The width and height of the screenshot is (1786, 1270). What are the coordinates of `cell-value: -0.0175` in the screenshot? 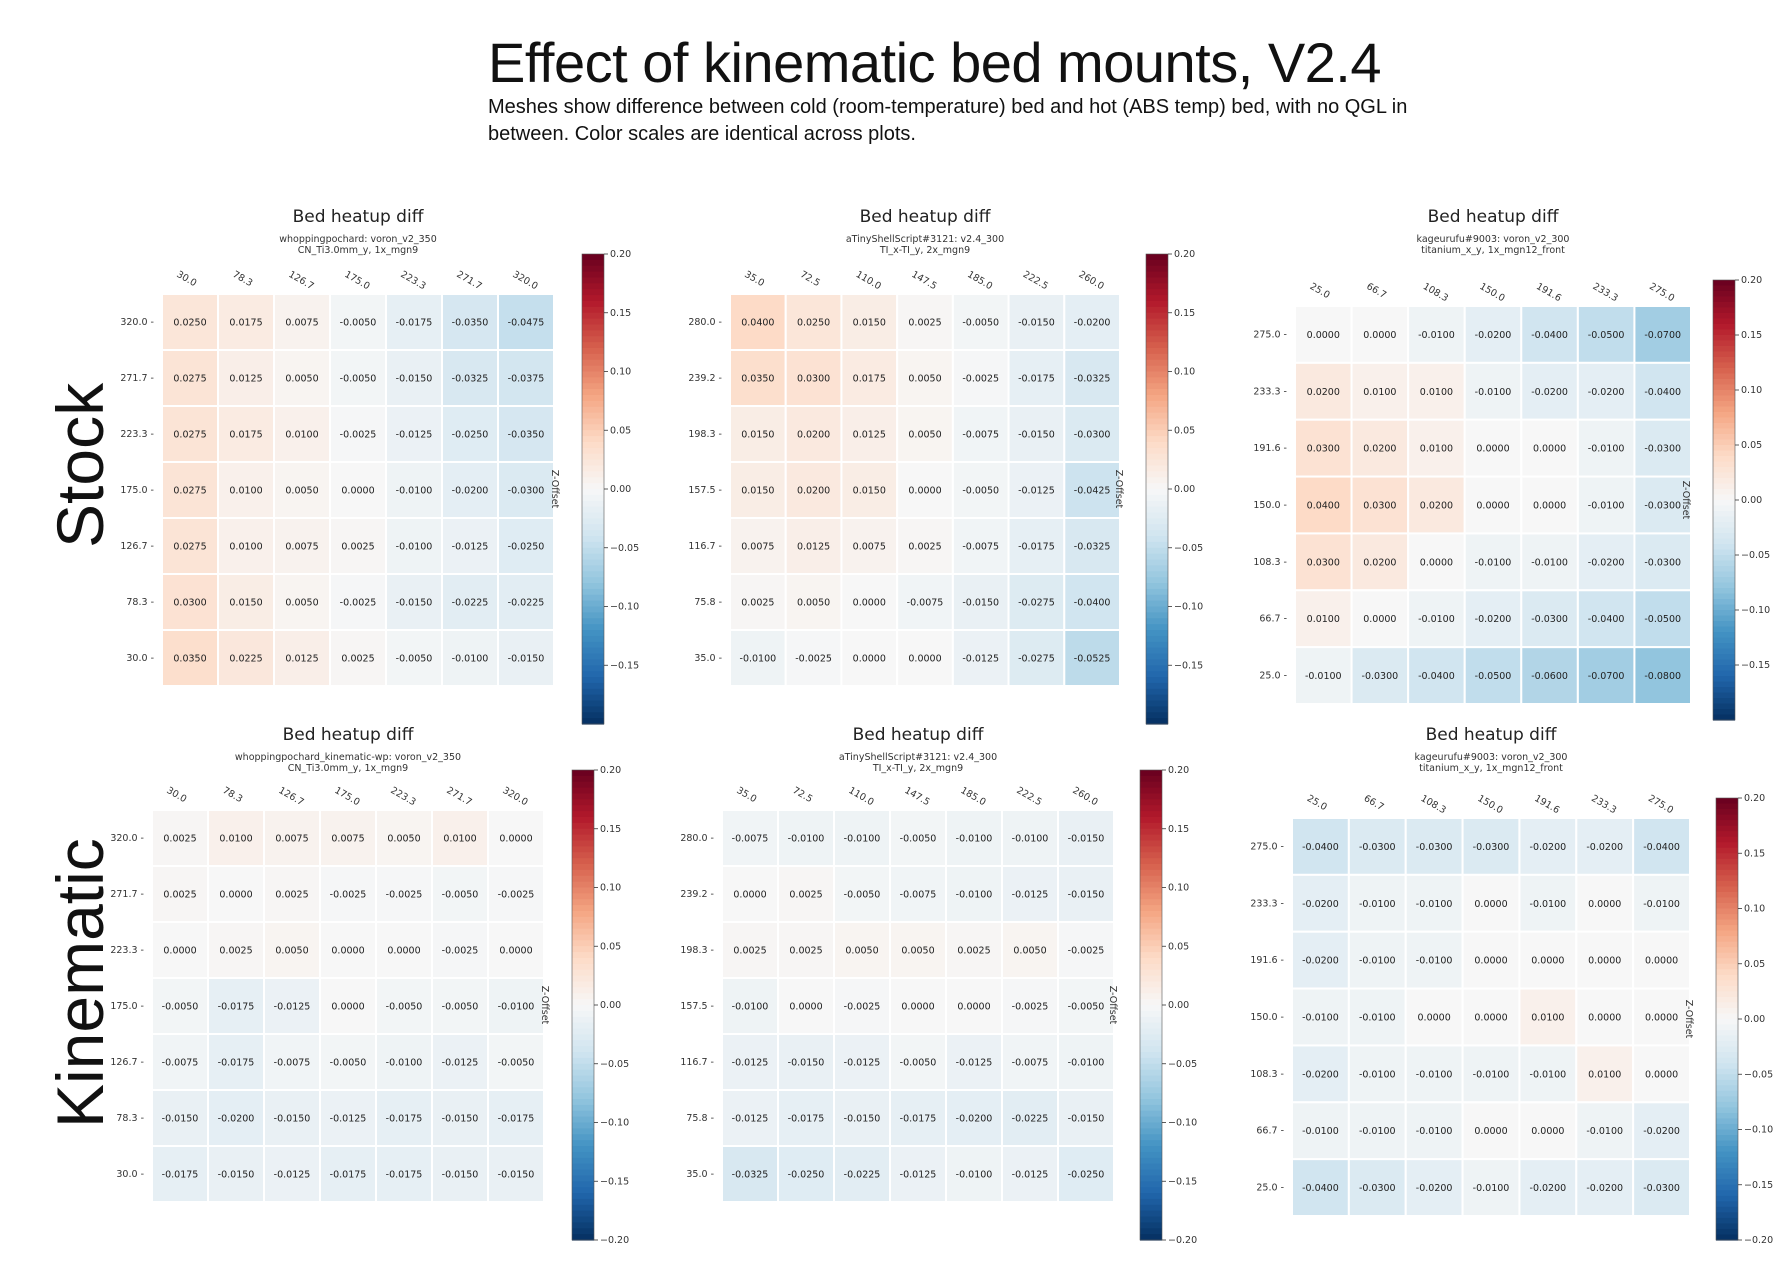 It's located at (180, 1175).